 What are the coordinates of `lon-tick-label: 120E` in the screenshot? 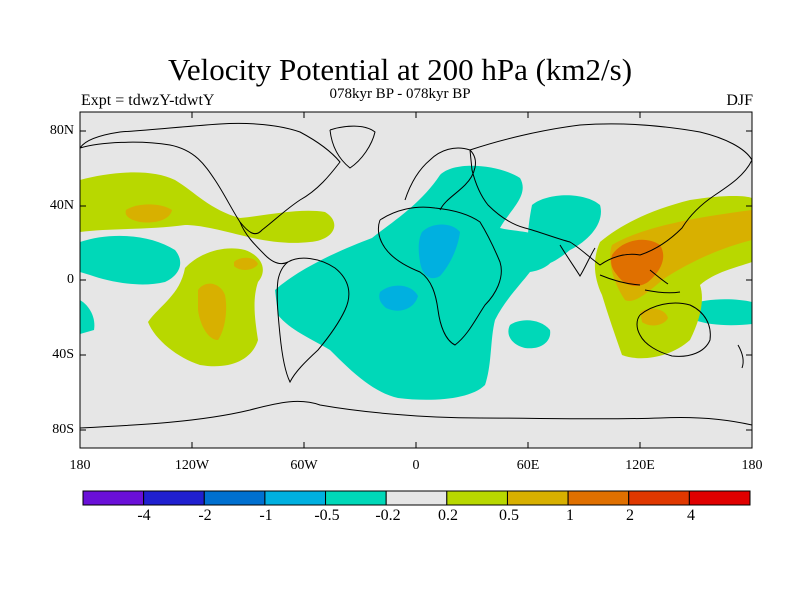 It's located at (640, 465).